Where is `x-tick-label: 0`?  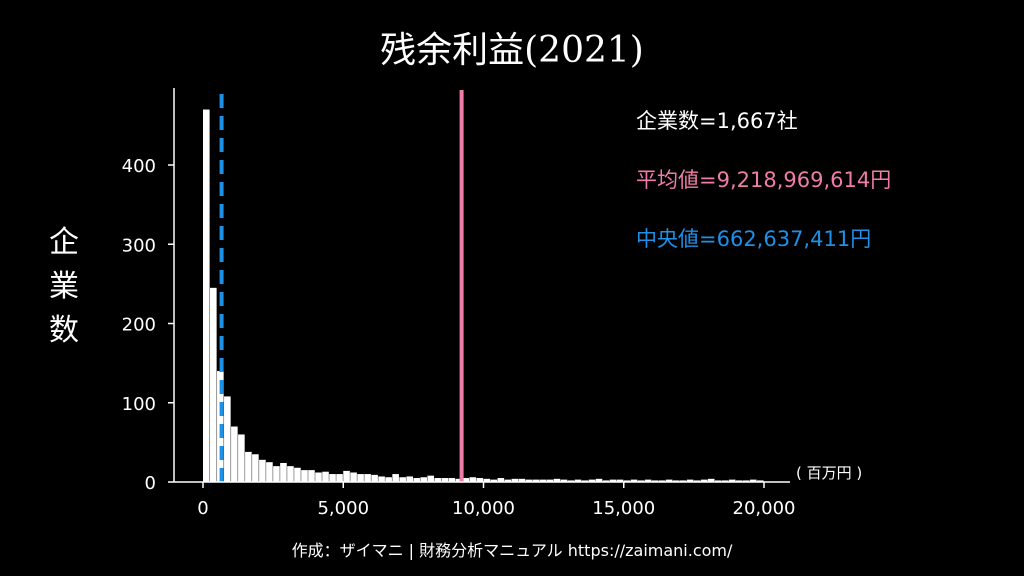
x-tick-label: 0 is located at coordinates (202, 508).